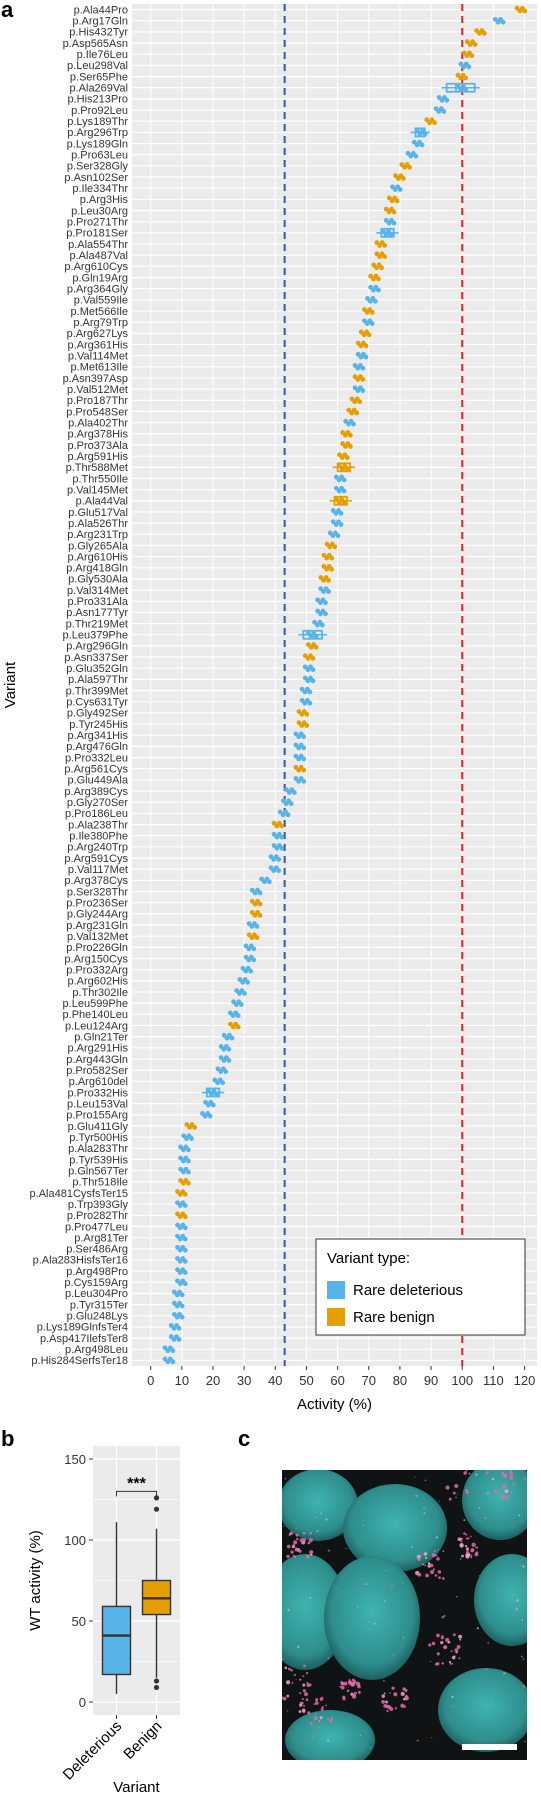 The image size is (541, 1798). I want to click on panel-letter-a: a, so click(7, 11).